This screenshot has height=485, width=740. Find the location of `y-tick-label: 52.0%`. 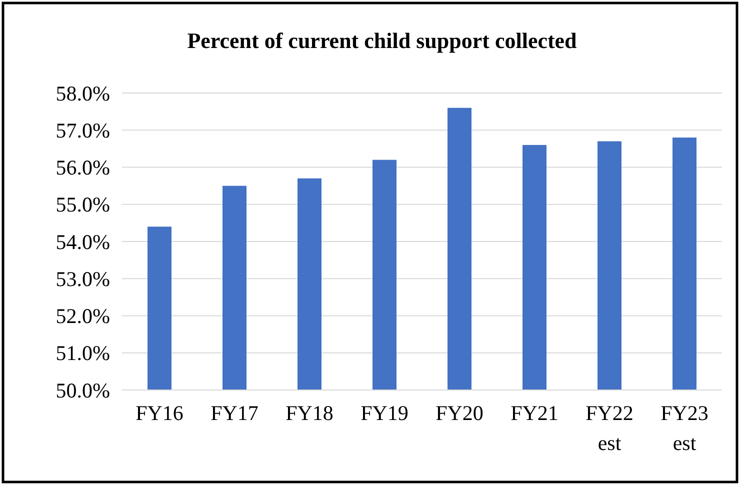

y-tick-label: 52.0% is located at coordinates (83, 316).